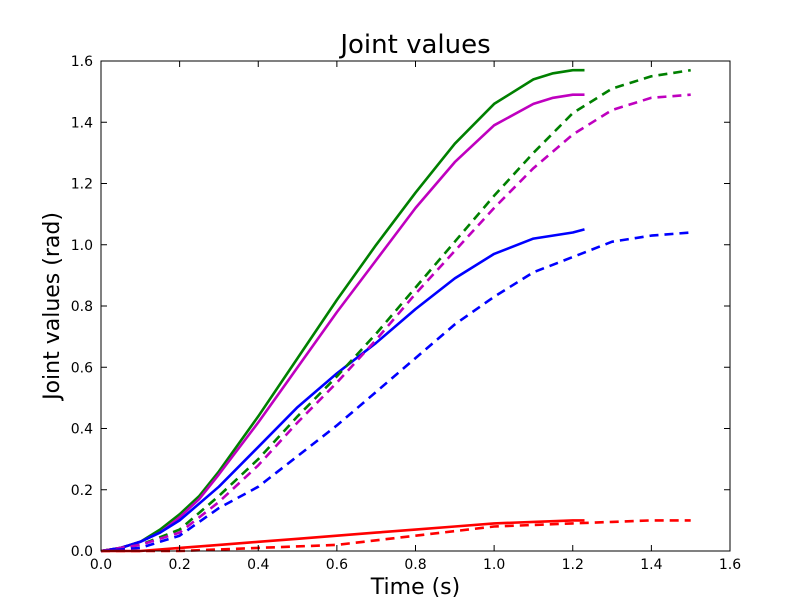 This screenshot has height=612, width=812. Describe the element at coordinates (730, 565) in the screenshot. I see `x-tick-label: 1.6` at that location.